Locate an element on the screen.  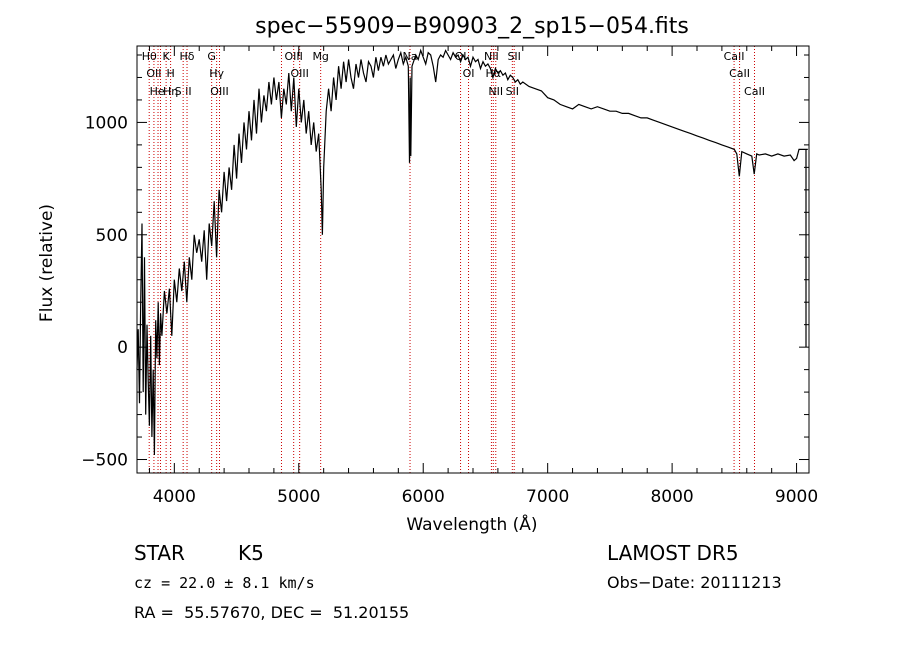
line-marker-label: Hη is located at coordinates (170, 91).